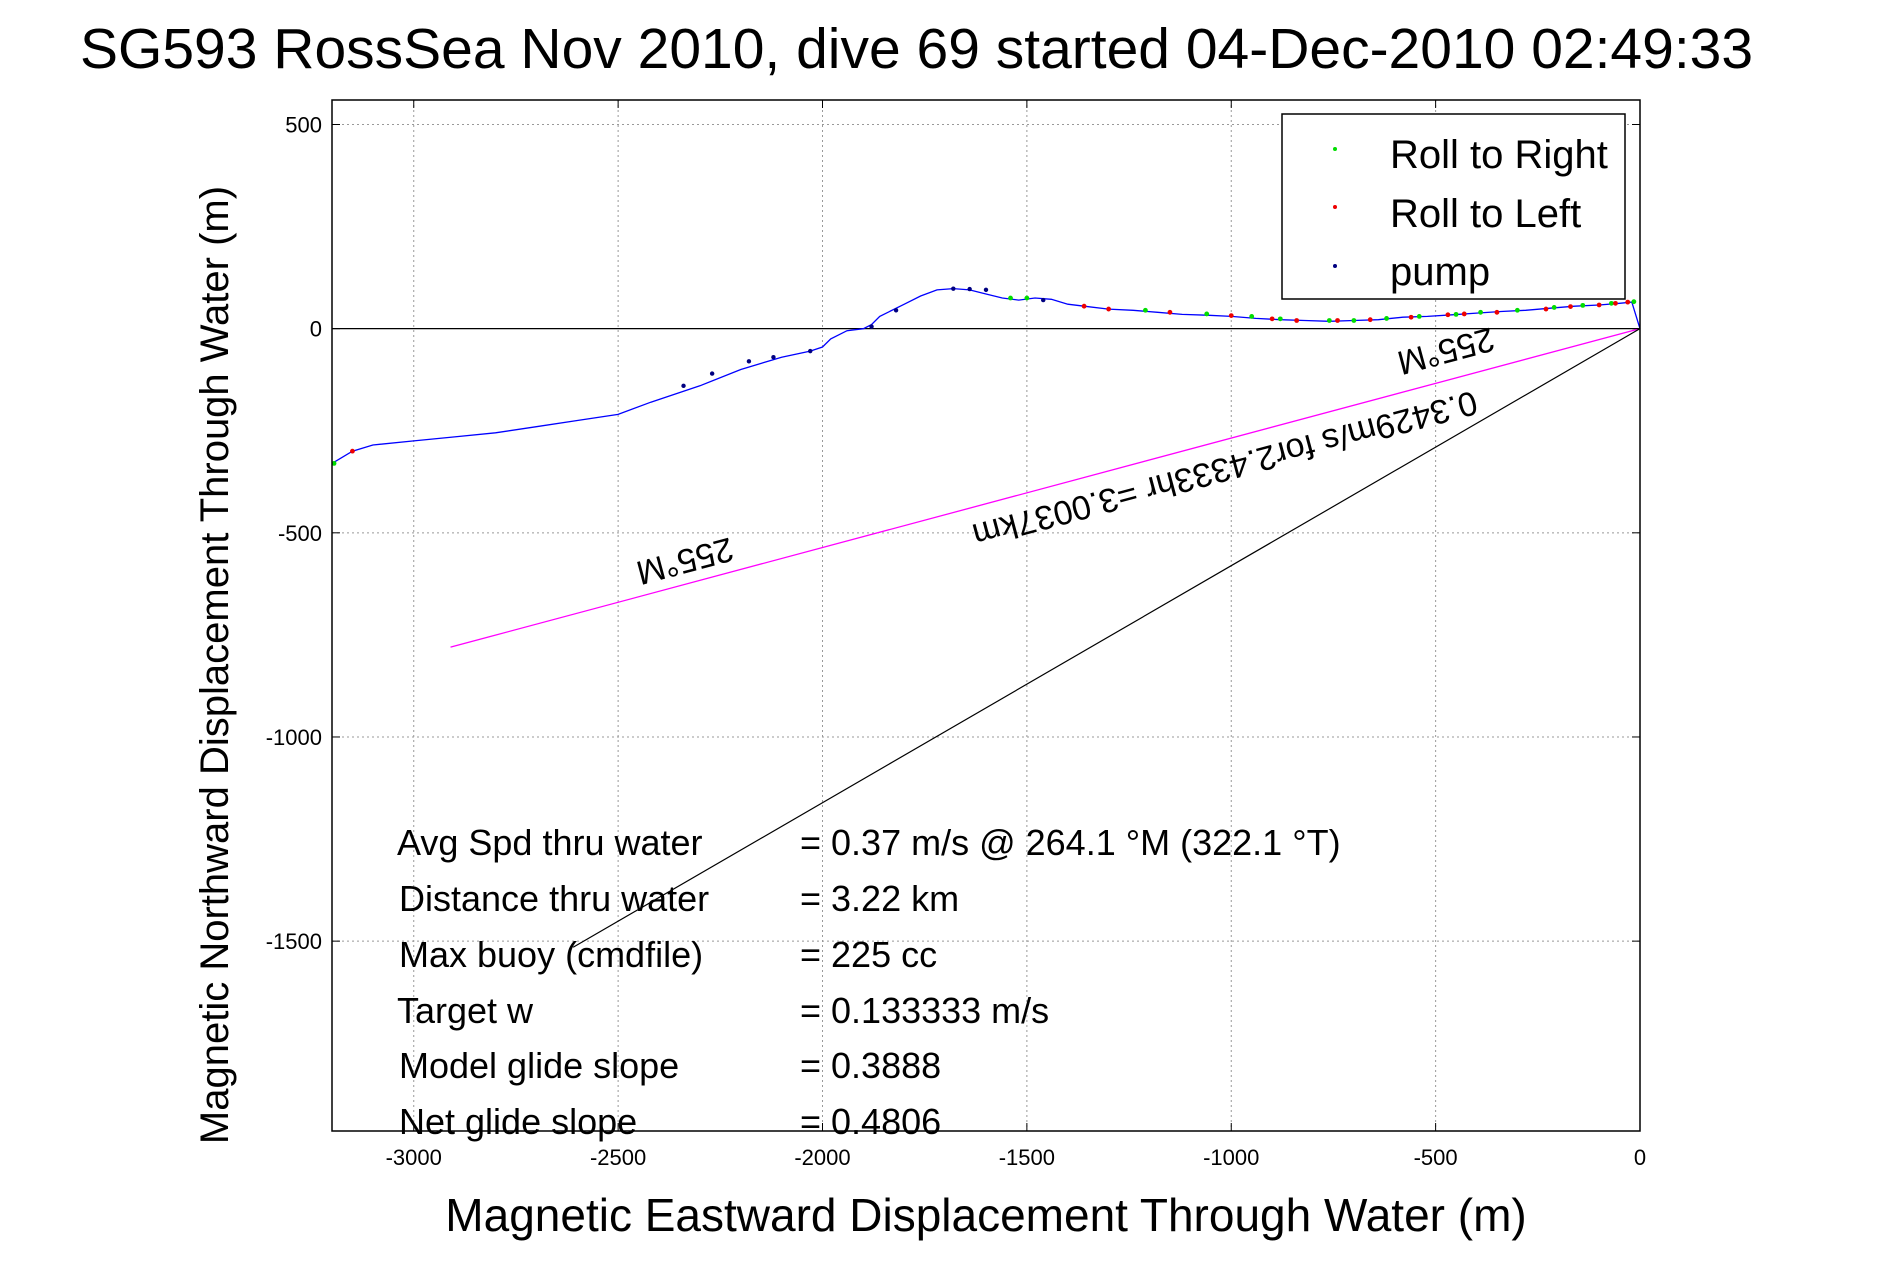 This screenshot has width=1891, height=1262. What do you see at coordinates (1335, 149) in the screenshot?
I see `legend-marker-roll-right` at bounding box center [1335, 149].